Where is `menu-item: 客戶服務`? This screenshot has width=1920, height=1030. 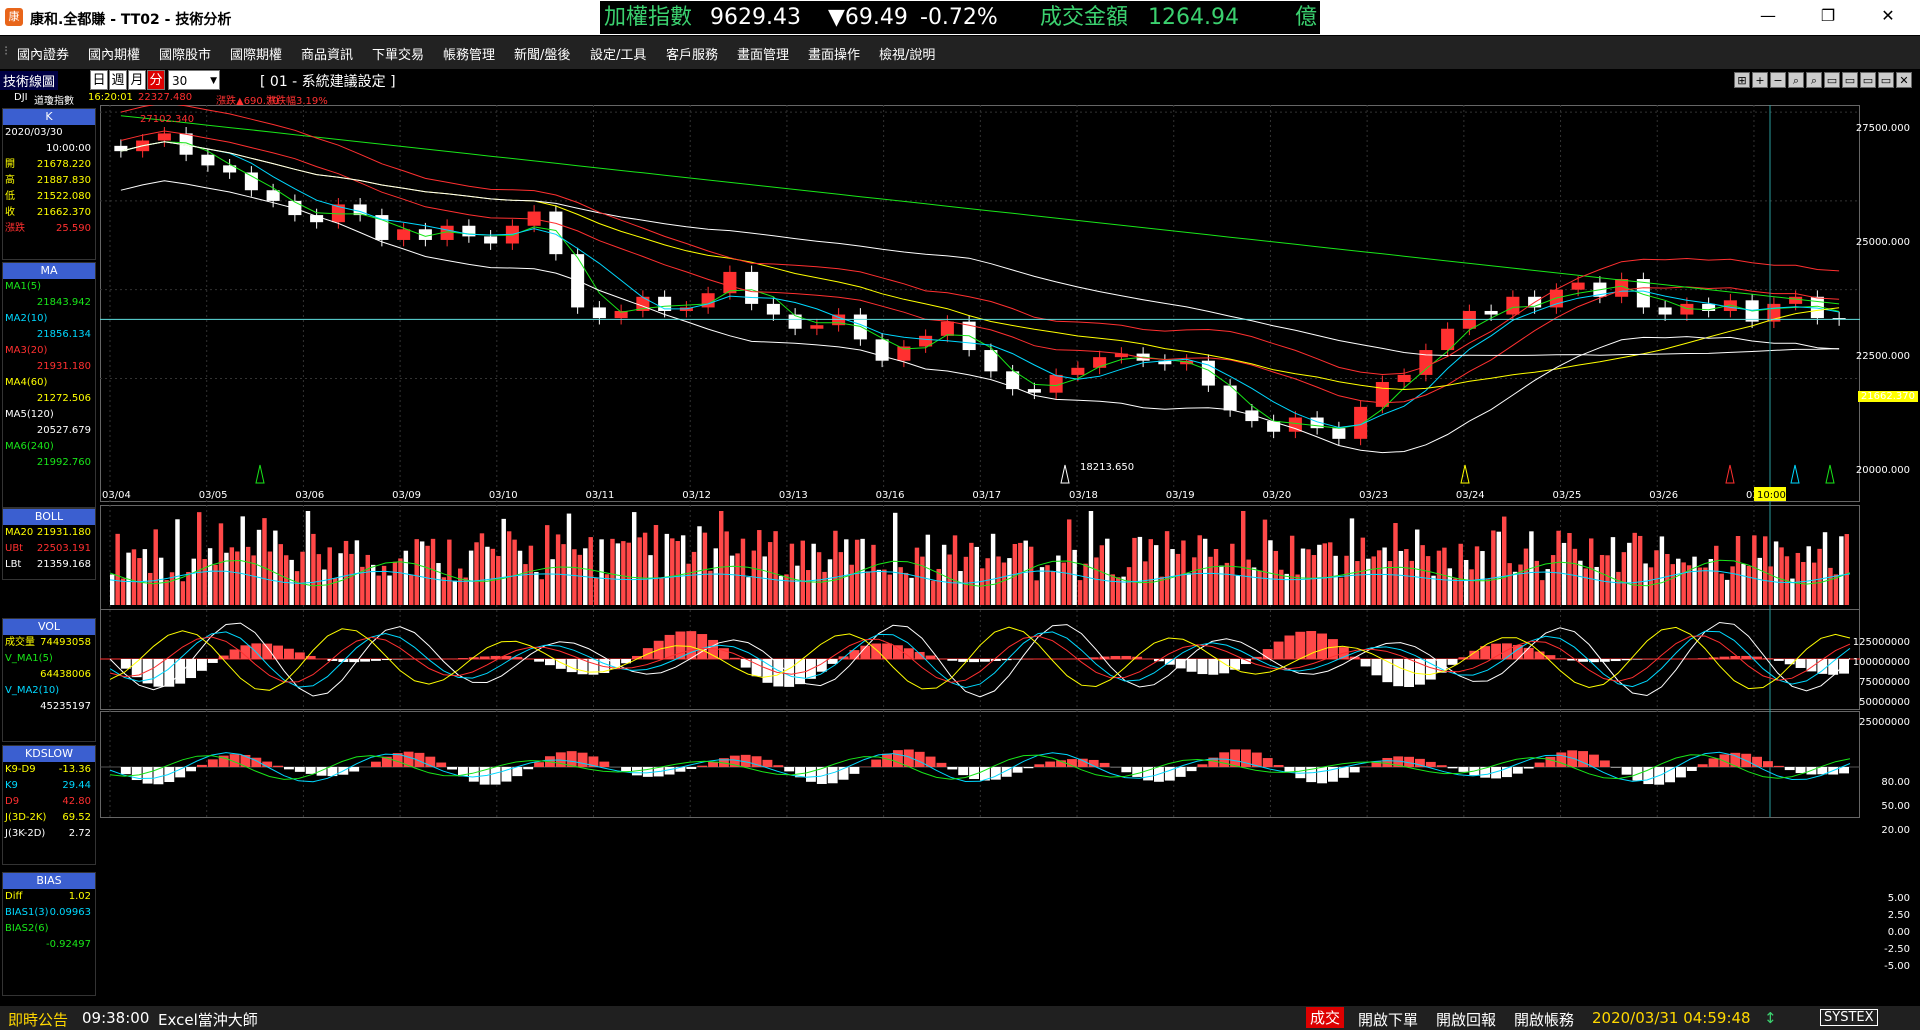 menu-item: 客戶服務 is located at coordinates (692, 55).